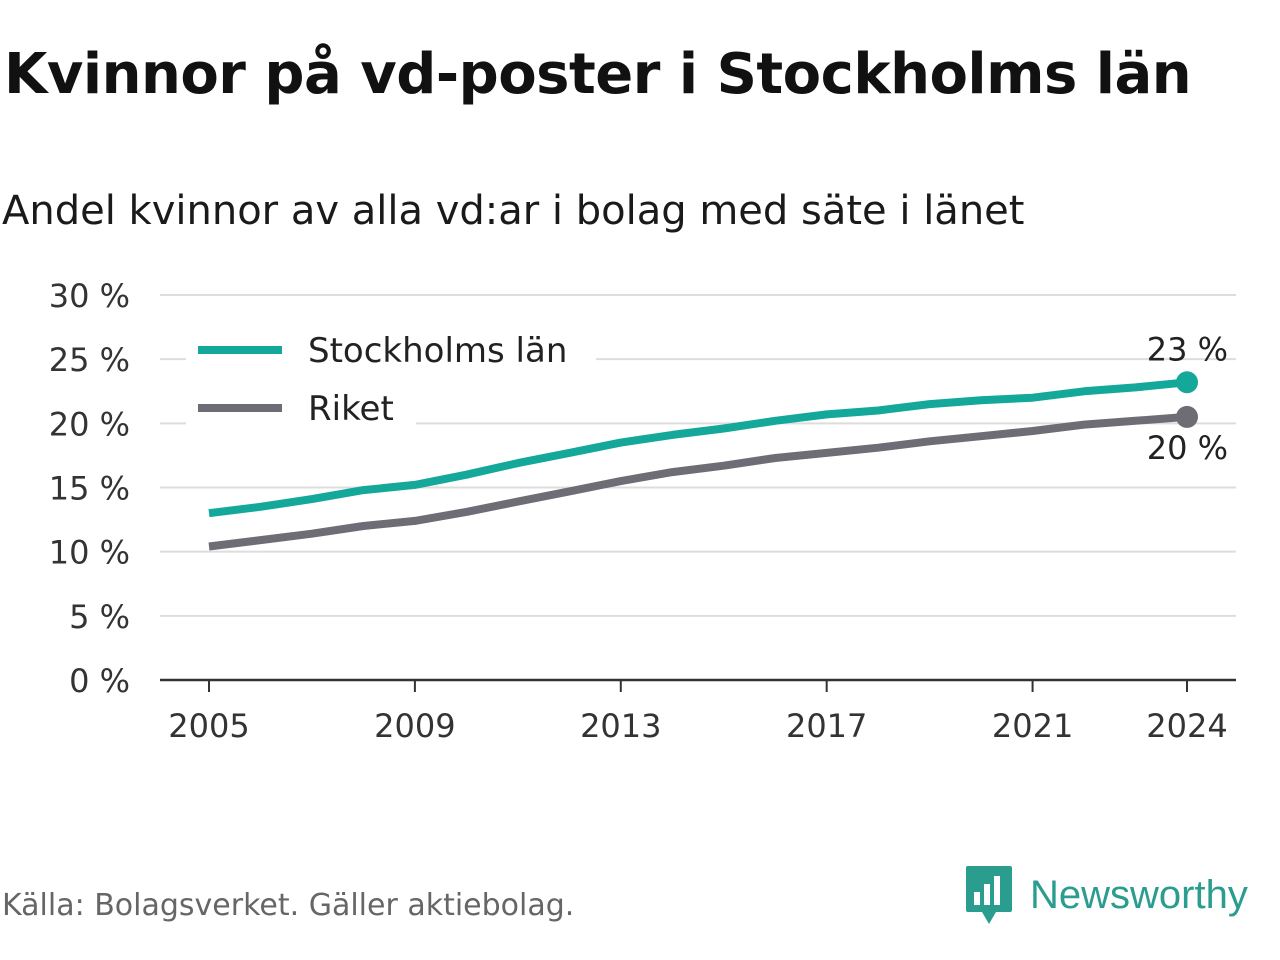 The width and height of the screenshot is (1280, 960). Describe the element at coordinates (1139, 894) in the screenshot. I see `brand-name: Newsworthy` at that location.